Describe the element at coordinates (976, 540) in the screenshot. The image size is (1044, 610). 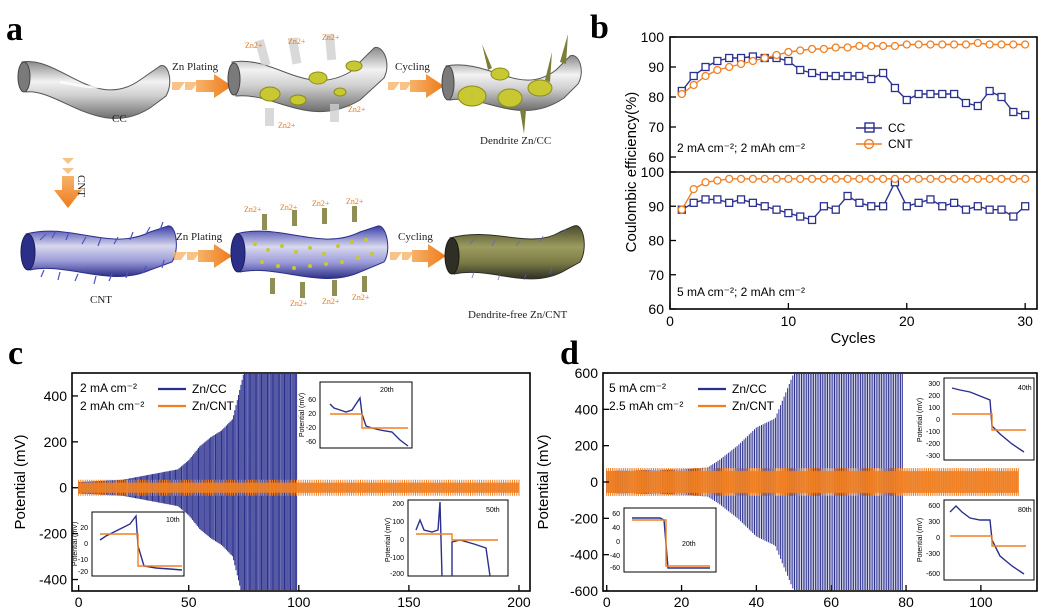
I see `panel-d-inset-bottom-right: 80th 600 300 0 -300 -600 Potential (mV)` at that location.